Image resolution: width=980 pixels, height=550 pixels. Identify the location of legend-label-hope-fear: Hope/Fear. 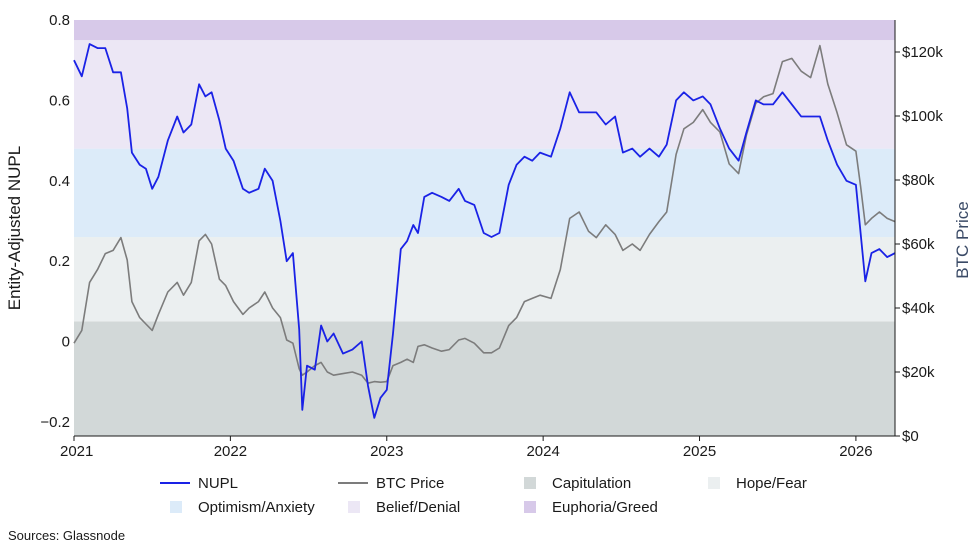
(771, 483).